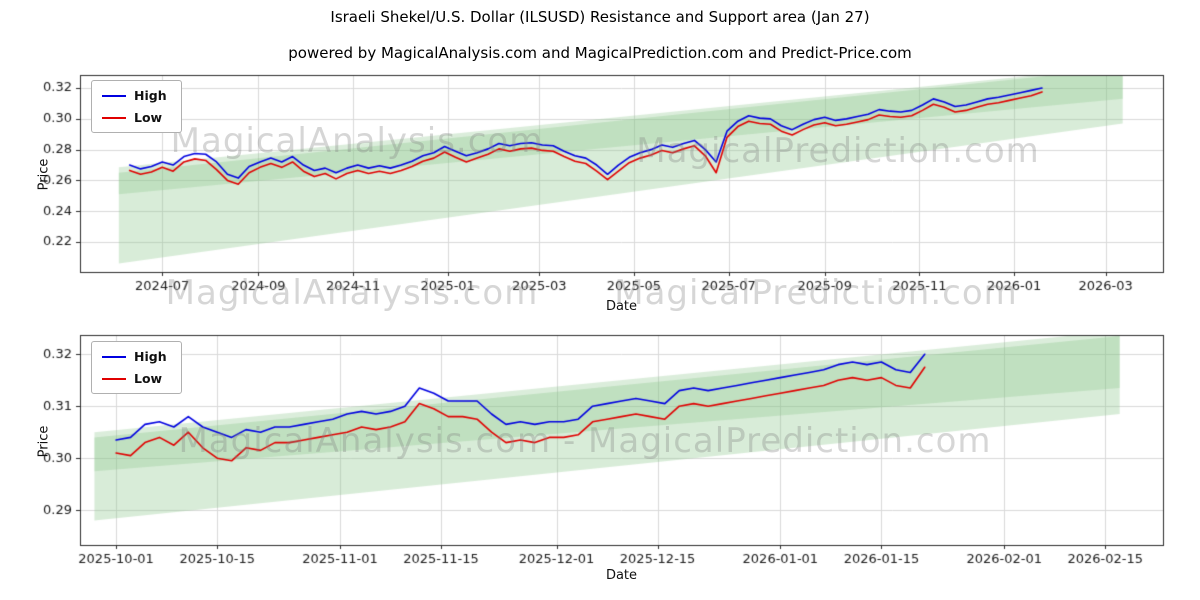 This screenshot has height=600, width=1200. I want to click on y-axis-label-top: Price, so click(44, 174).